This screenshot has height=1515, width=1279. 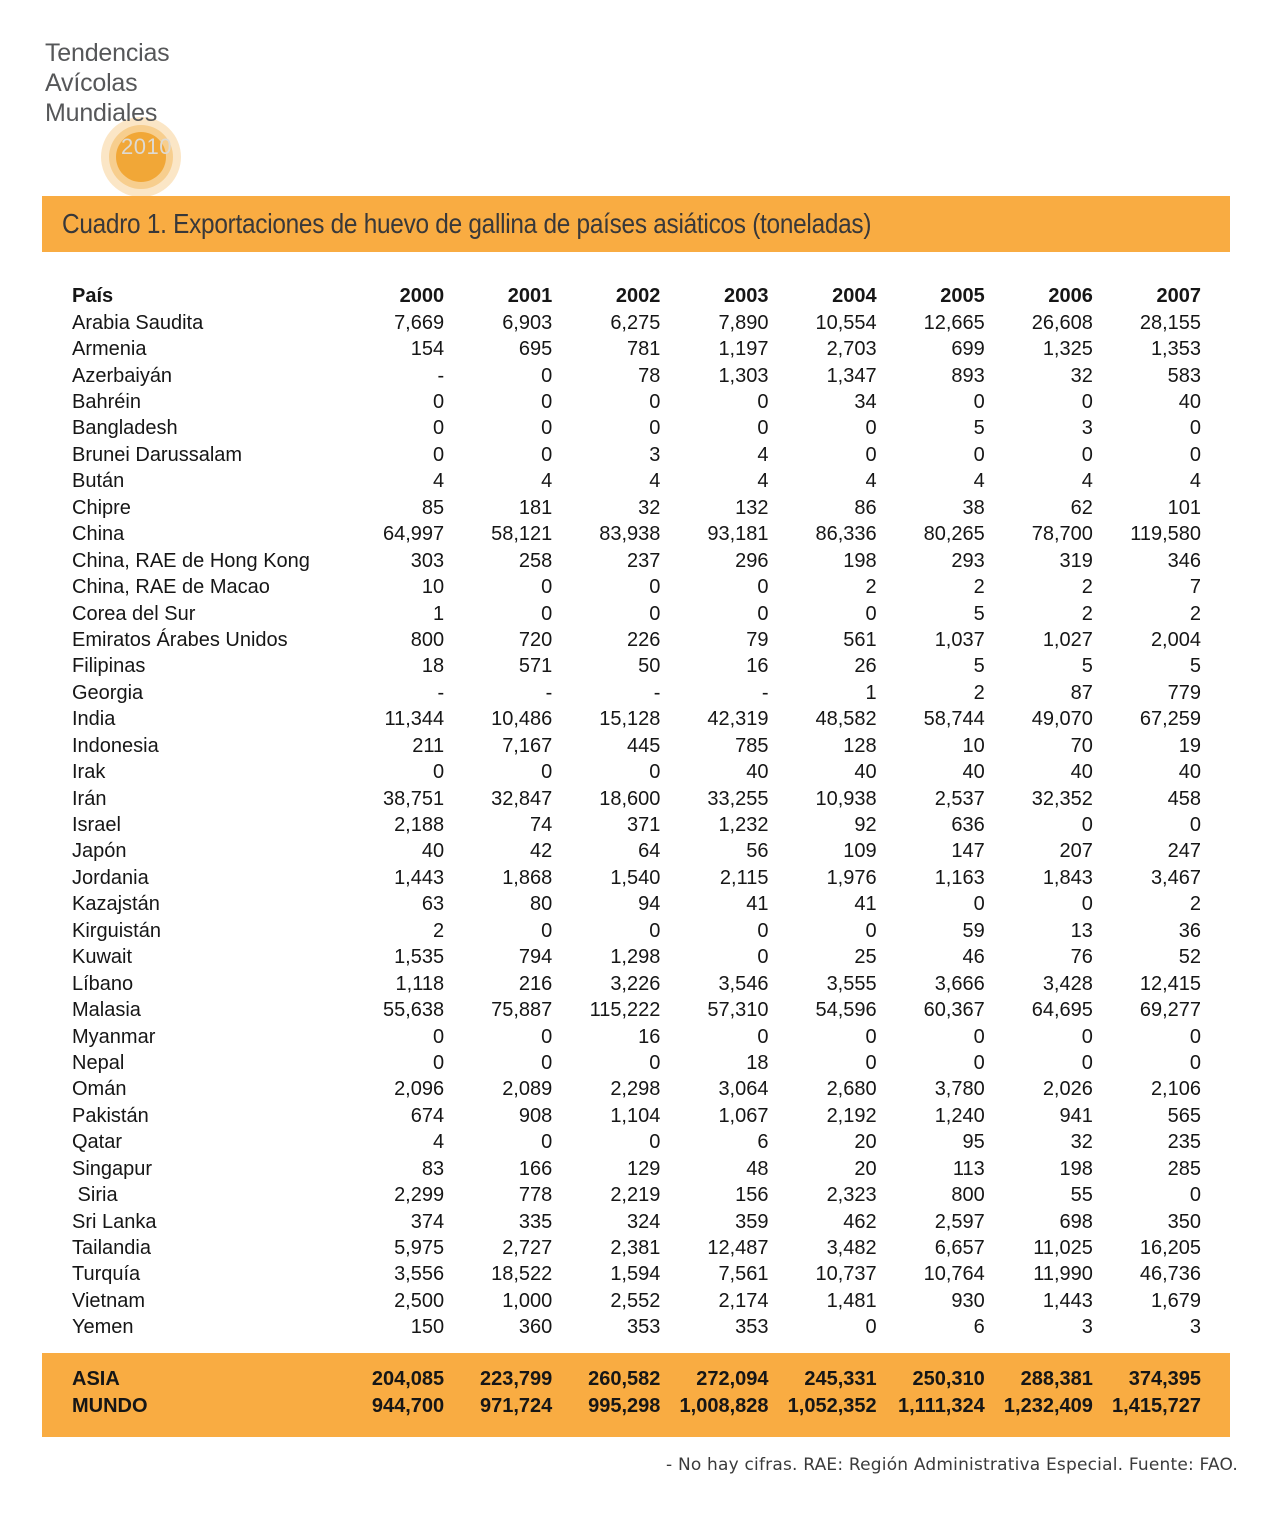 I want to click on value-cell: 1, so click(x=871, y=692).